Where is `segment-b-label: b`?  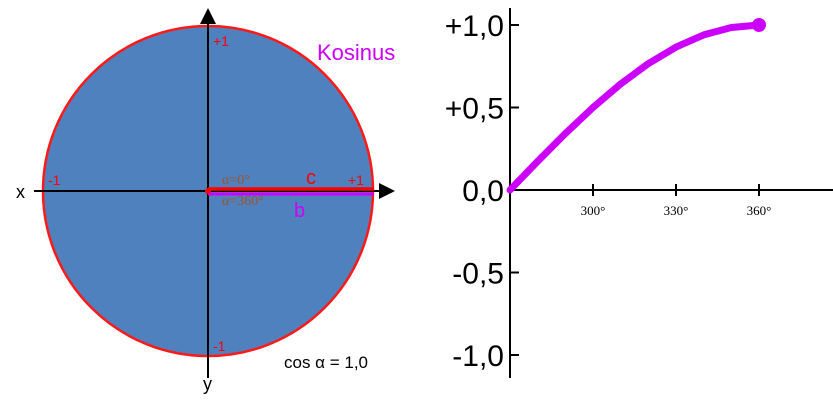 segment-b-label: b is located at coordinates (299, 211).